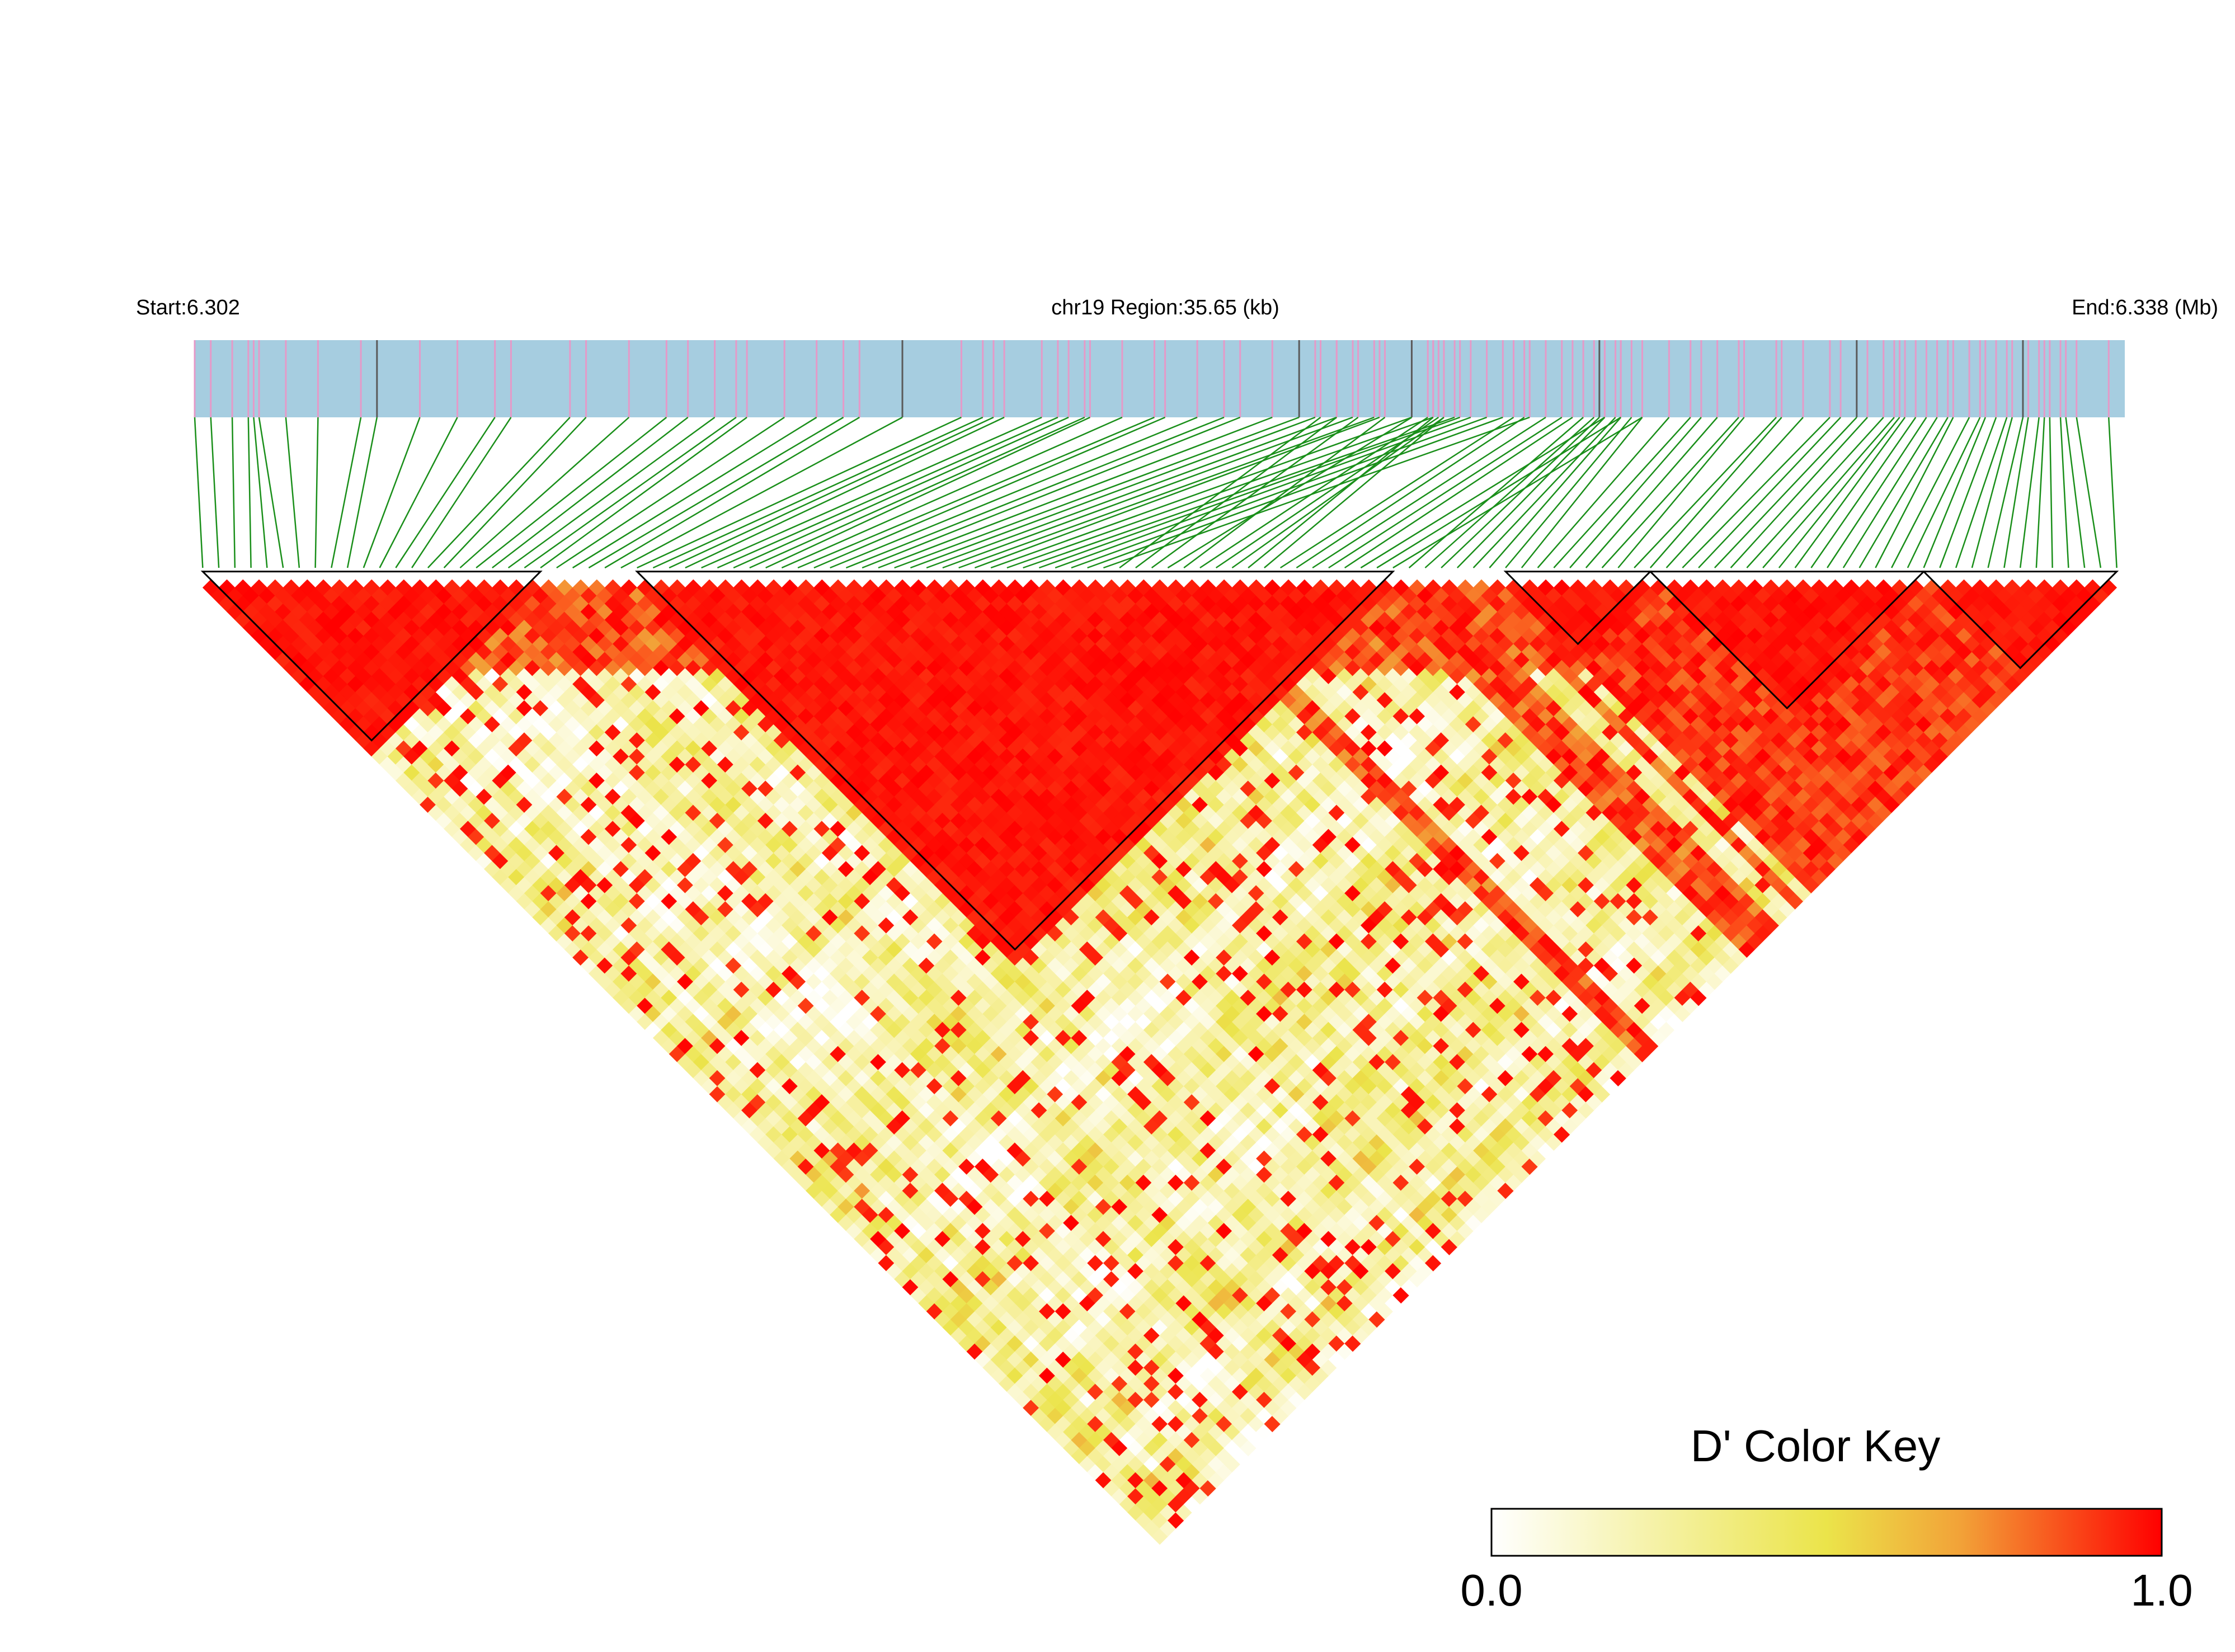  Describe the element at coordinates (2145, 308) in the screenshot. I see `end-label: End:6.338 (Mb)` at that location.